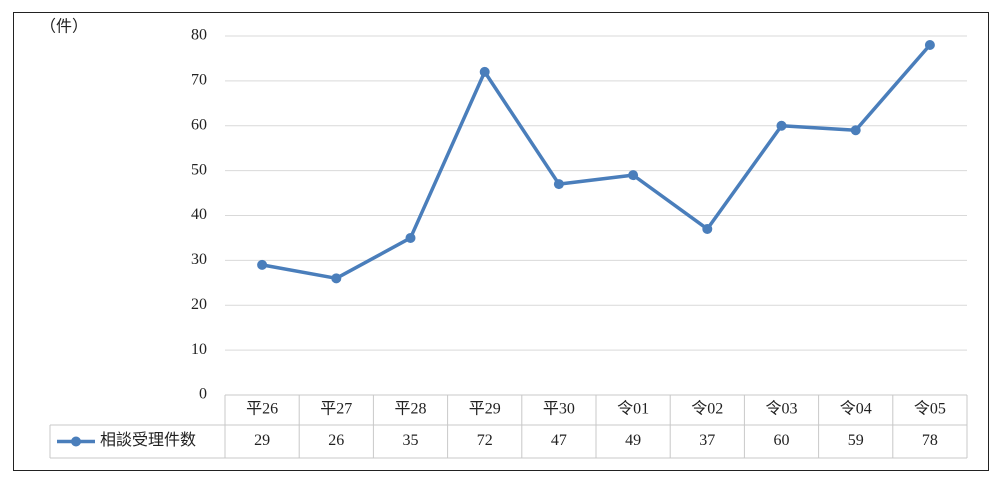 This screenshot has width=1000, height=486. What do you see at coordinates (199, 80) in the screenshot?
I see `y-tick-label: 70` at bounding box center [199, 80].